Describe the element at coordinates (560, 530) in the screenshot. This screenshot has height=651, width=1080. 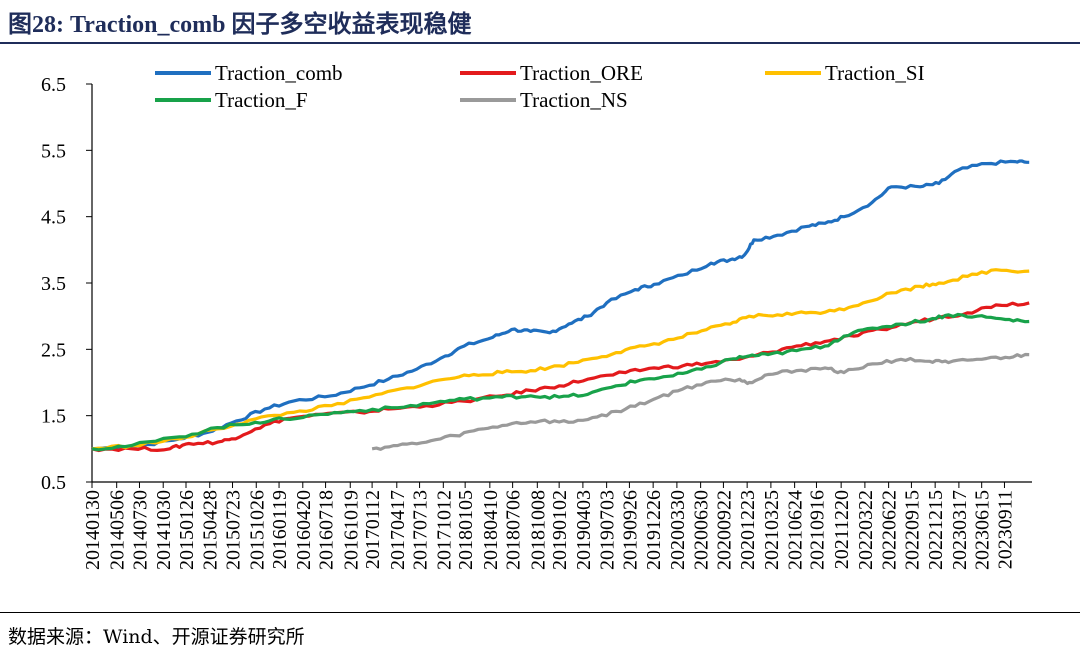
I see `x-tick-label: 20190102` at that location.